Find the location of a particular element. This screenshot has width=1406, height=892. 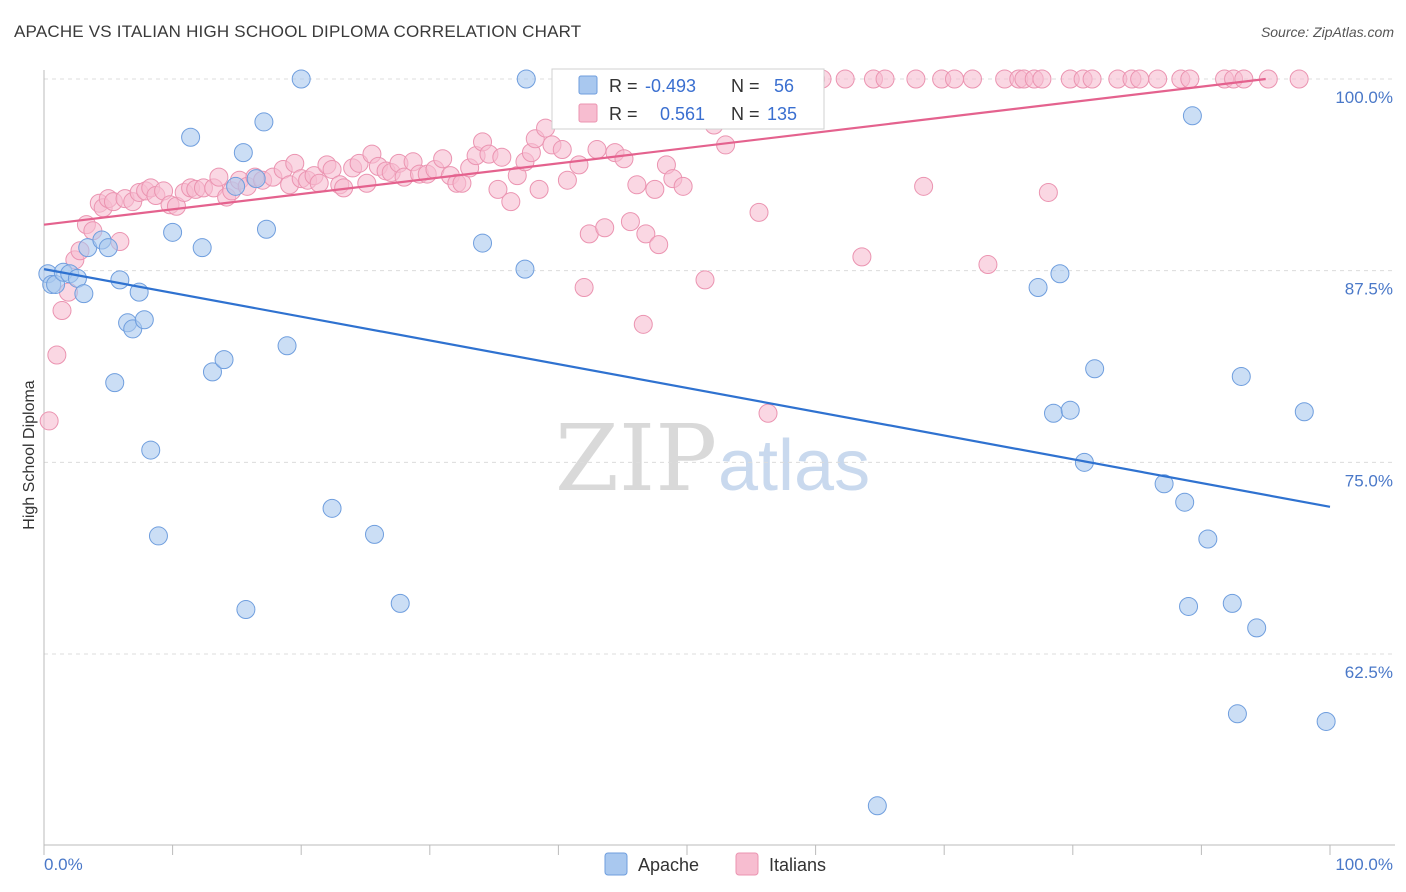

apache-r-value: -0.493 is located at coordinates (670, 86).